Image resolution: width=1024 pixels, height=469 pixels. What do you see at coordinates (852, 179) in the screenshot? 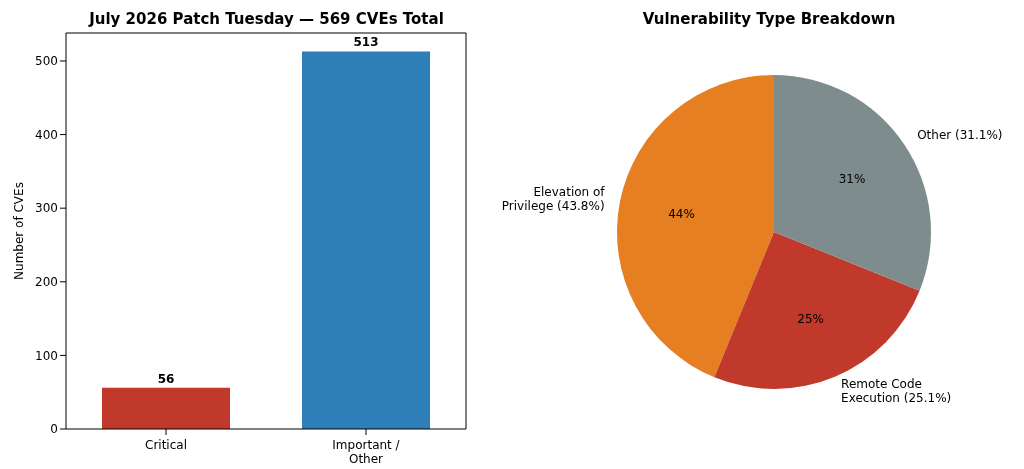
I see `data-label: 31%` at bounding box center [852, 179].